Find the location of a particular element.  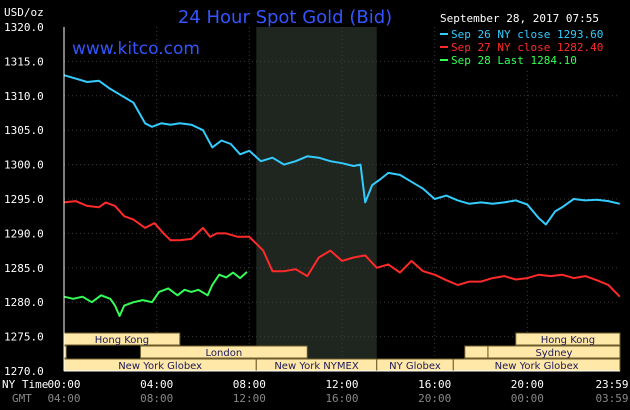

y-tick-label: 1310.0 is located at coordinates (24, 96).